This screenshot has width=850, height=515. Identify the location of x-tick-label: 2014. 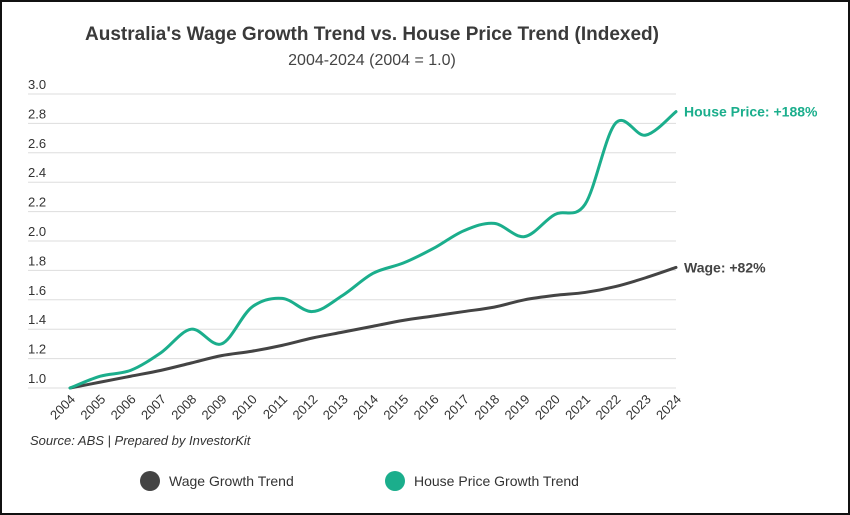
(365, 407).